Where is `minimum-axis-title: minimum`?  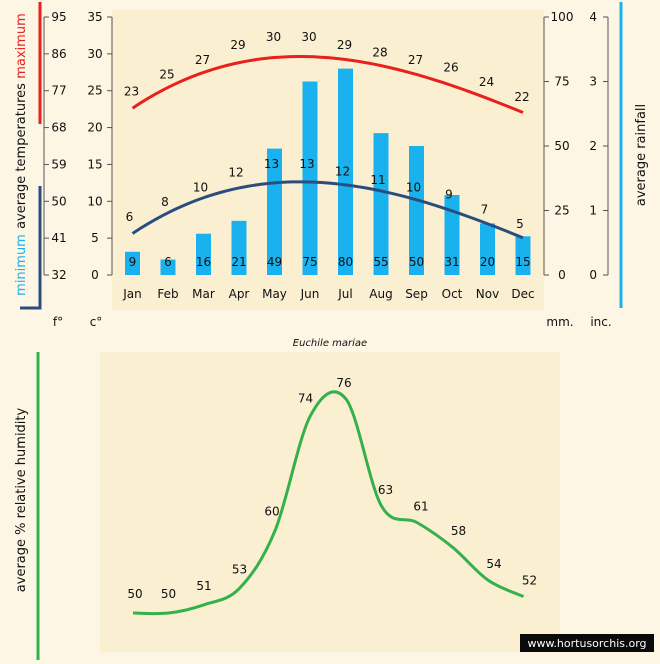 minimum-axis-title: minimum is located at coordinates (21, 265).